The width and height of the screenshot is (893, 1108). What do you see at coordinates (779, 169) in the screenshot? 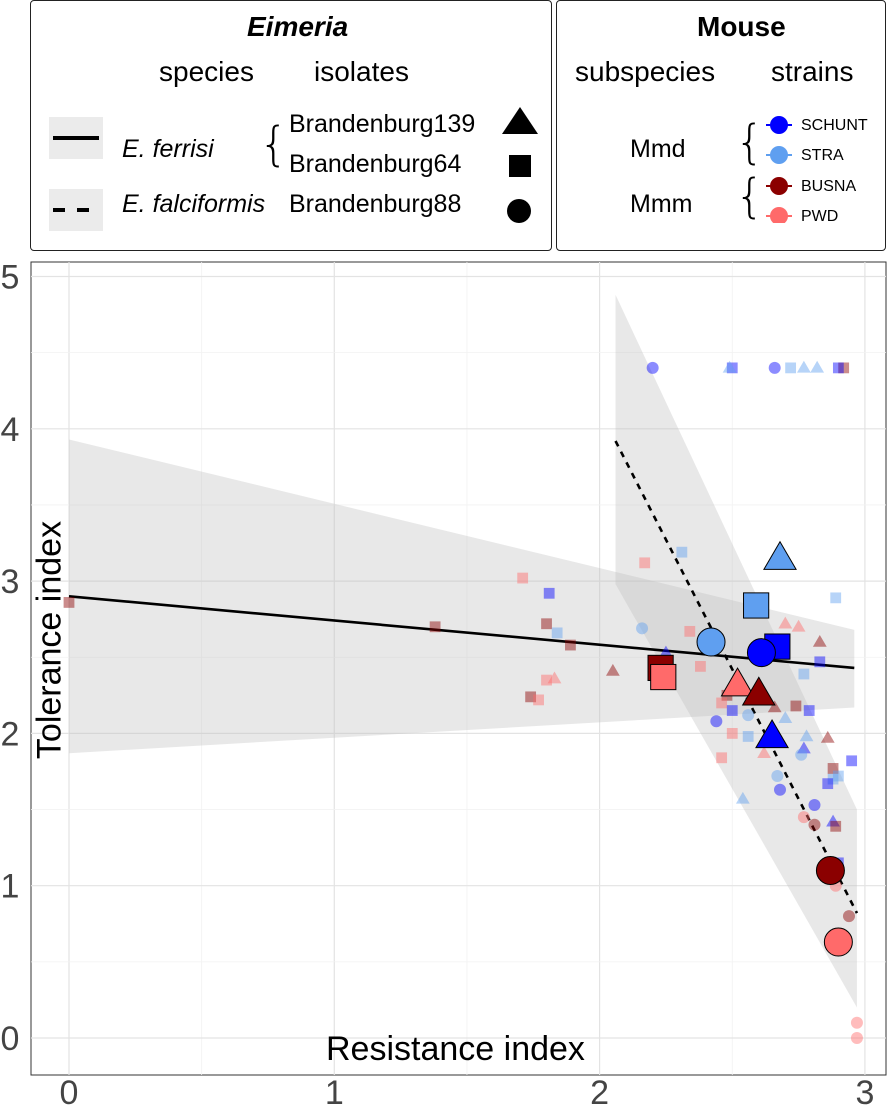
I see `strain-color-keys` at bounding box center [779, 169].